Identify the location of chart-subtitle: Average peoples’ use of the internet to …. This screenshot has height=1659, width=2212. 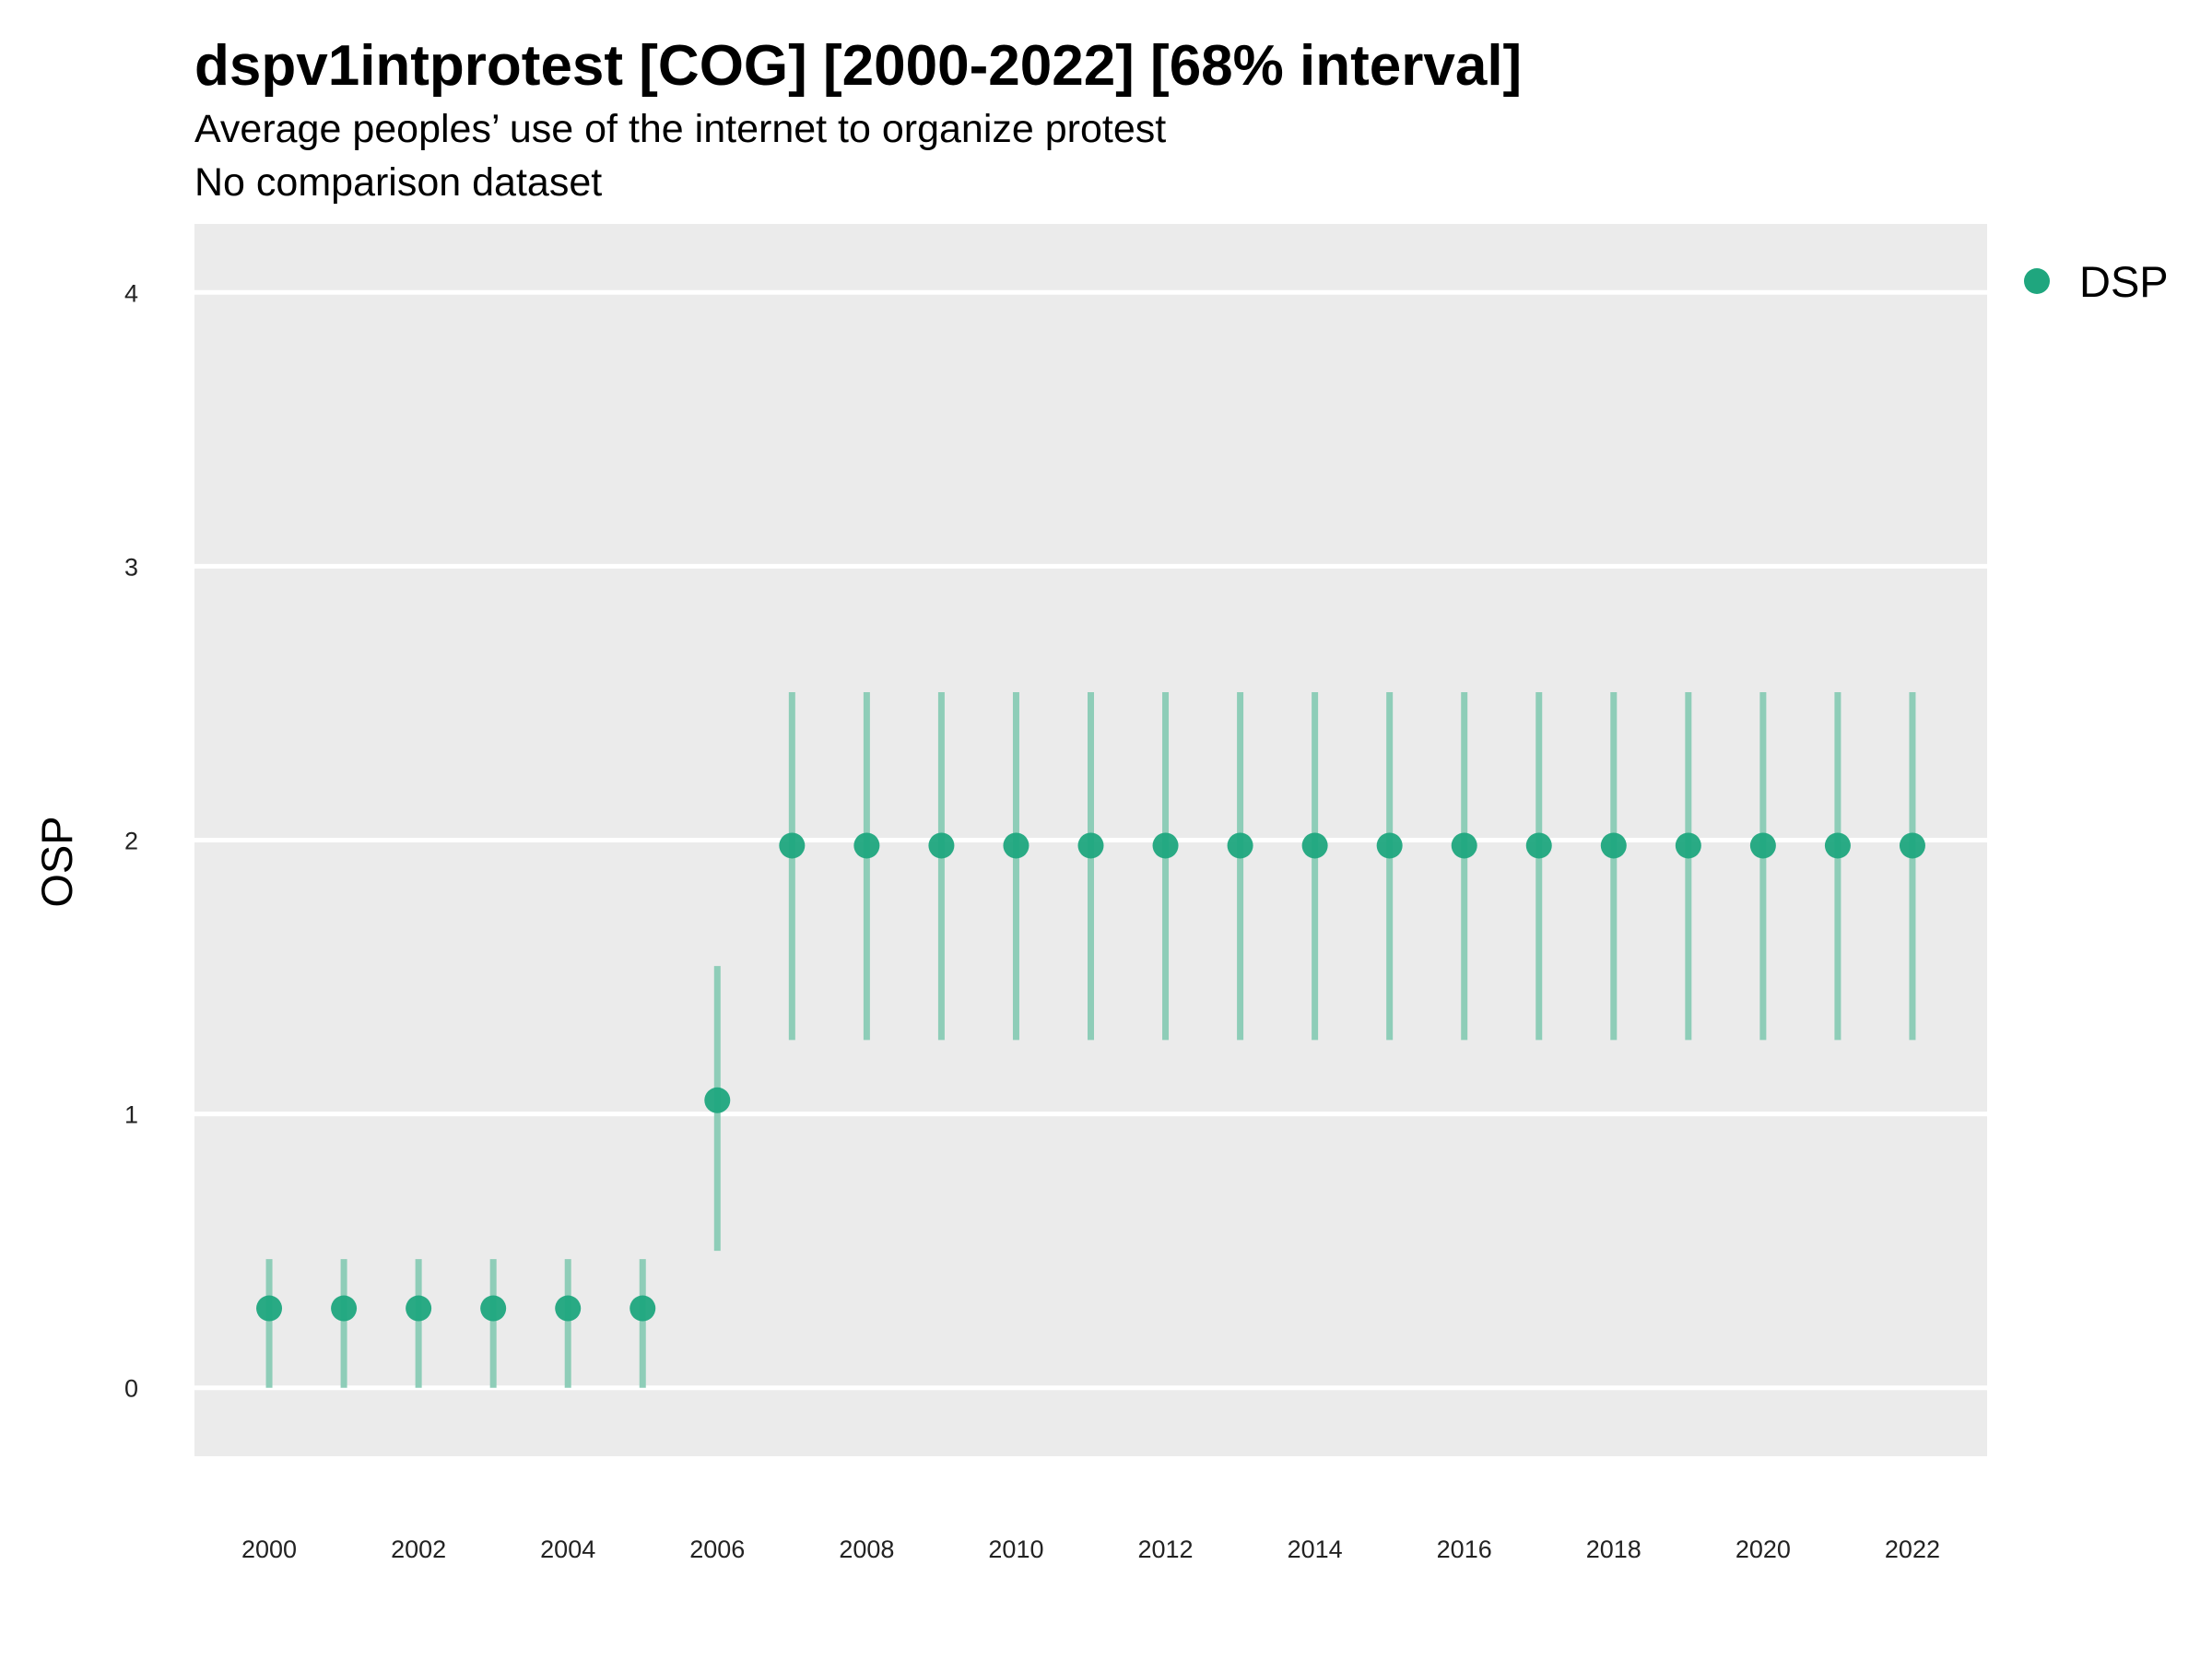
(680, 129).